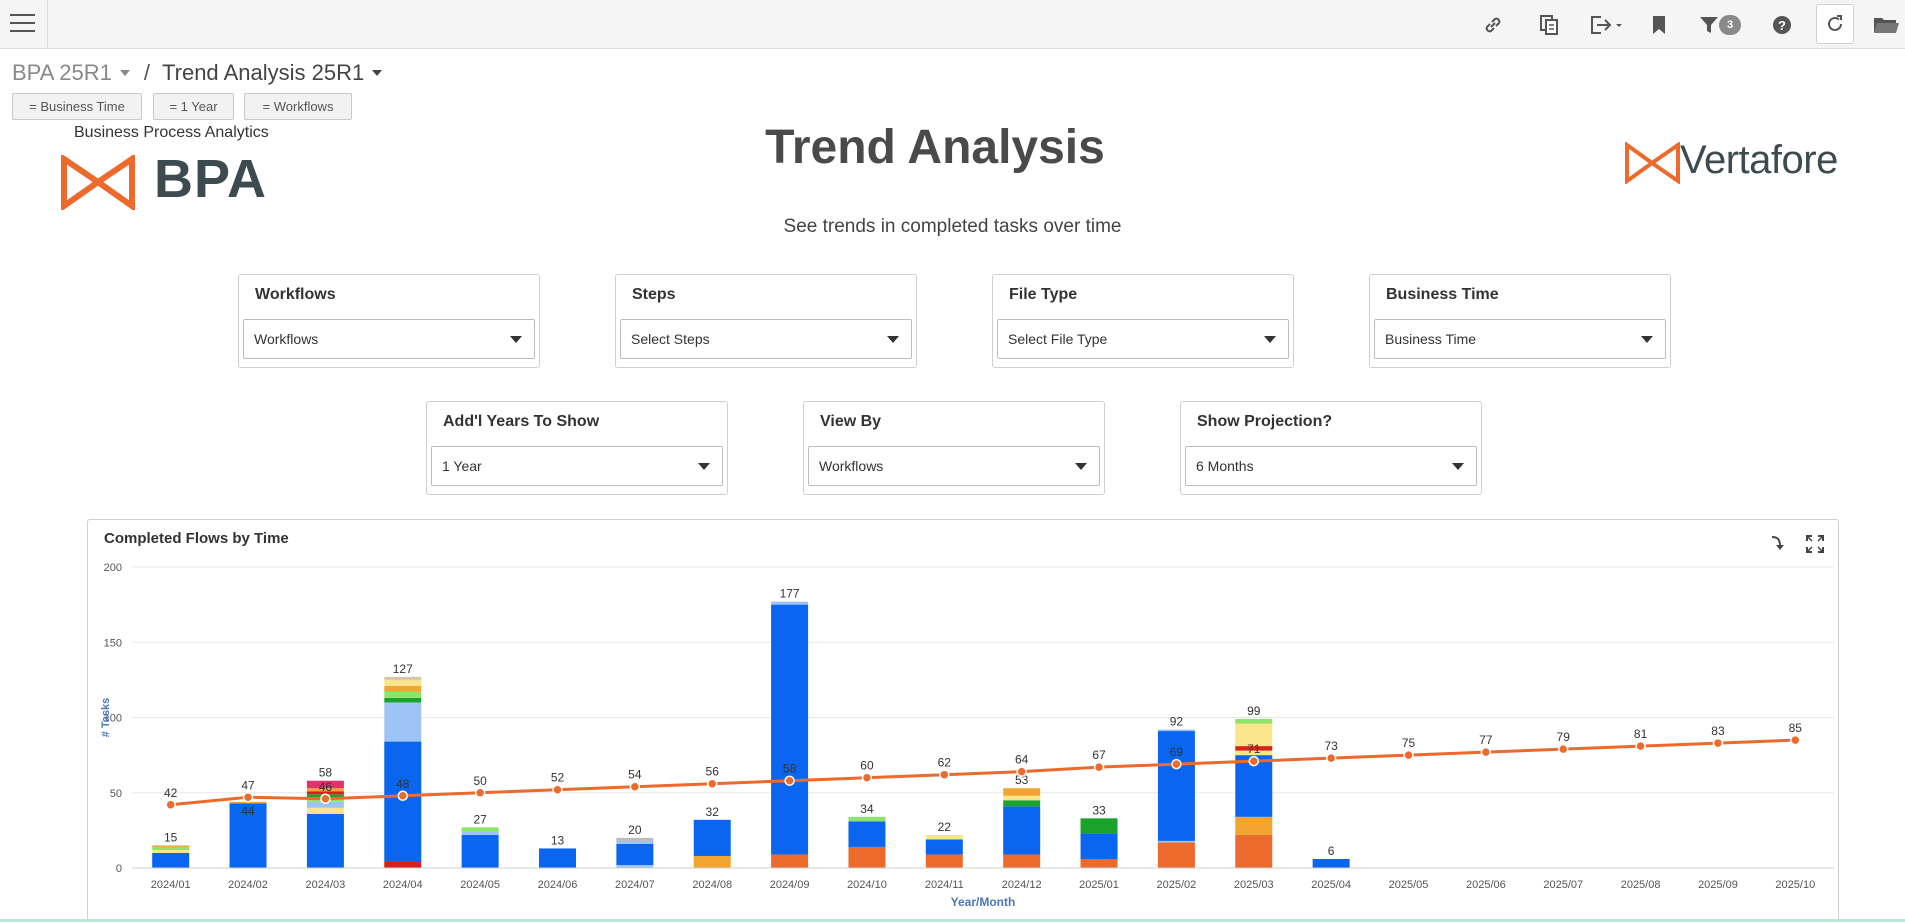 The image size is (1905, 923). Describe the element at coordinates (1520, 339) in the screenshot. I see `business-time-select: Business Time` at that location.